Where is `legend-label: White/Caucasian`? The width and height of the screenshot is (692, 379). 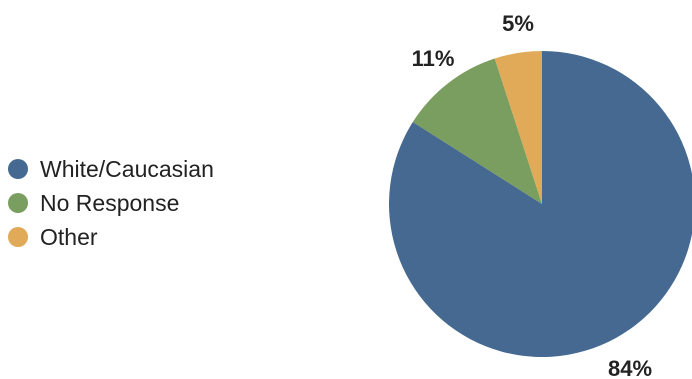 legend-label: White/Caucasian is located at coordinates (127, 168).